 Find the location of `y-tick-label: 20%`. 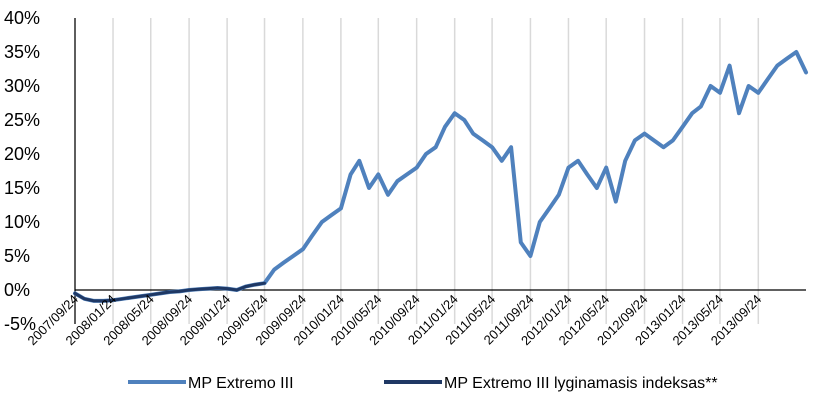

y-tick-label: 20% is located at coordinates (22, 154).